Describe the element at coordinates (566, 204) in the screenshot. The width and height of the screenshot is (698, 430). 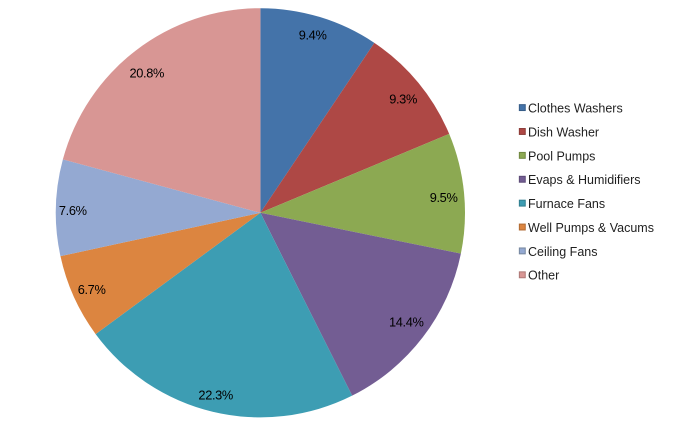
I see `svg-text: Furnace Fans` at that location.